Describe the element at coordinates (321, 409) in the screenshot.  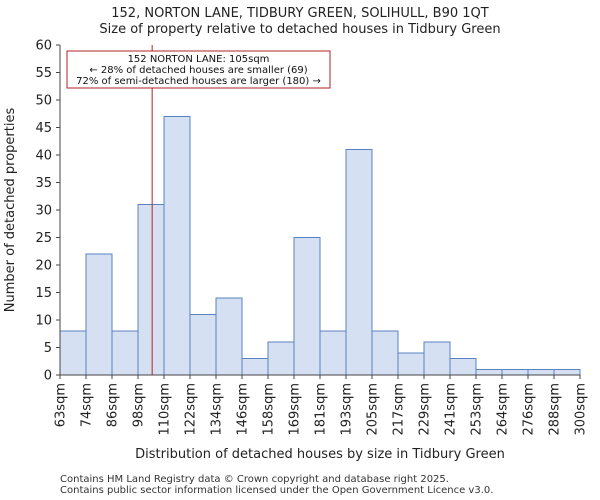
I see `x-tick-label: 181sqm` at that location.